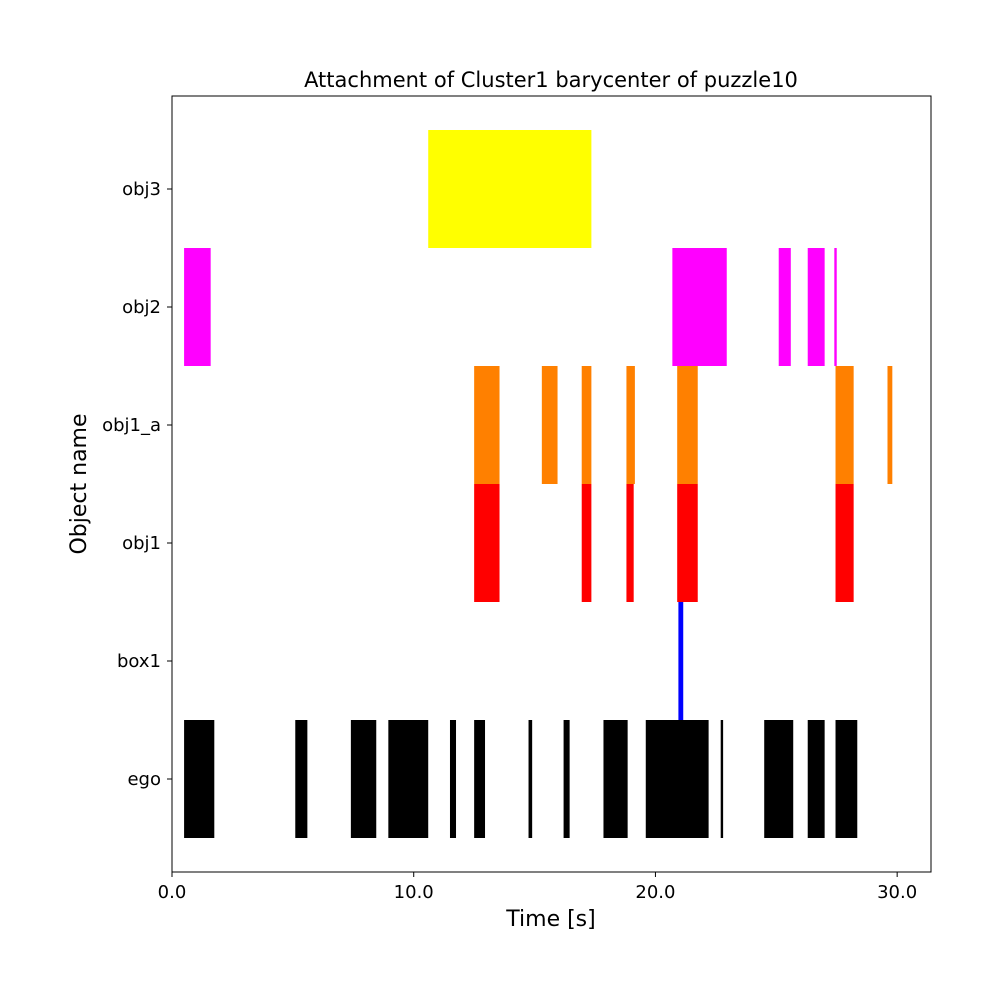 Image resolution: width=1000 pixels, height=1000 pixels. What do you see at coordinates (79, 483) in the screenshot?
I see `y-axis-label: Object name` at bounding box center [79, 483].